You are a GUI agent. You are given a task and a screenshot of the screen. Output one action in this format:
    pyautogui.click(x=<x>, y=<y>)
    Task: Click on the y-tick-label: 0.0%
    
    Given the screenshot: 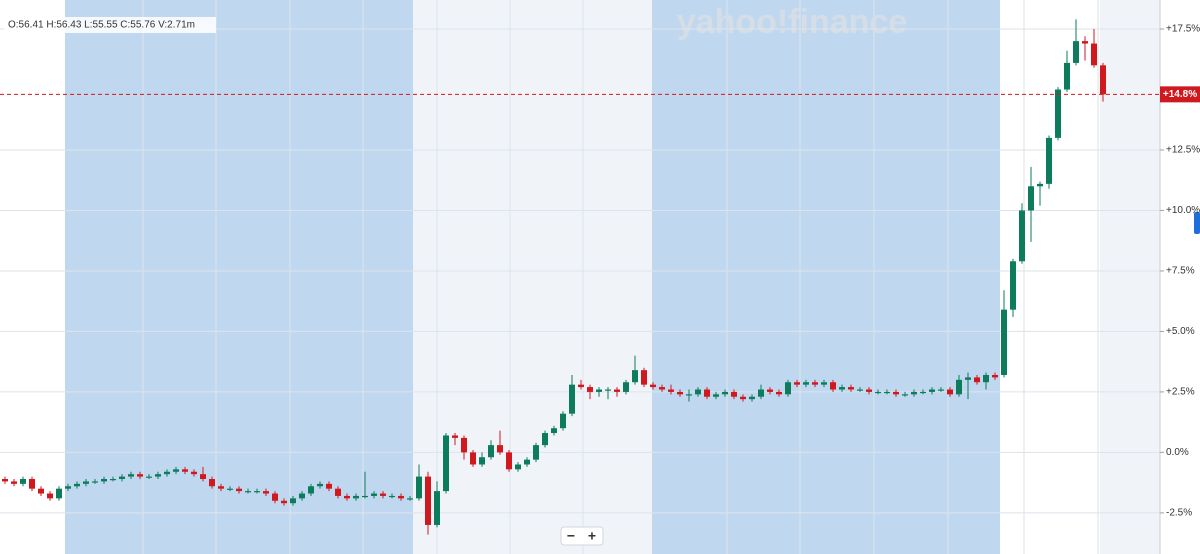 What is the action you would take?
    pyautogui.click(x=1177, y=452)
    